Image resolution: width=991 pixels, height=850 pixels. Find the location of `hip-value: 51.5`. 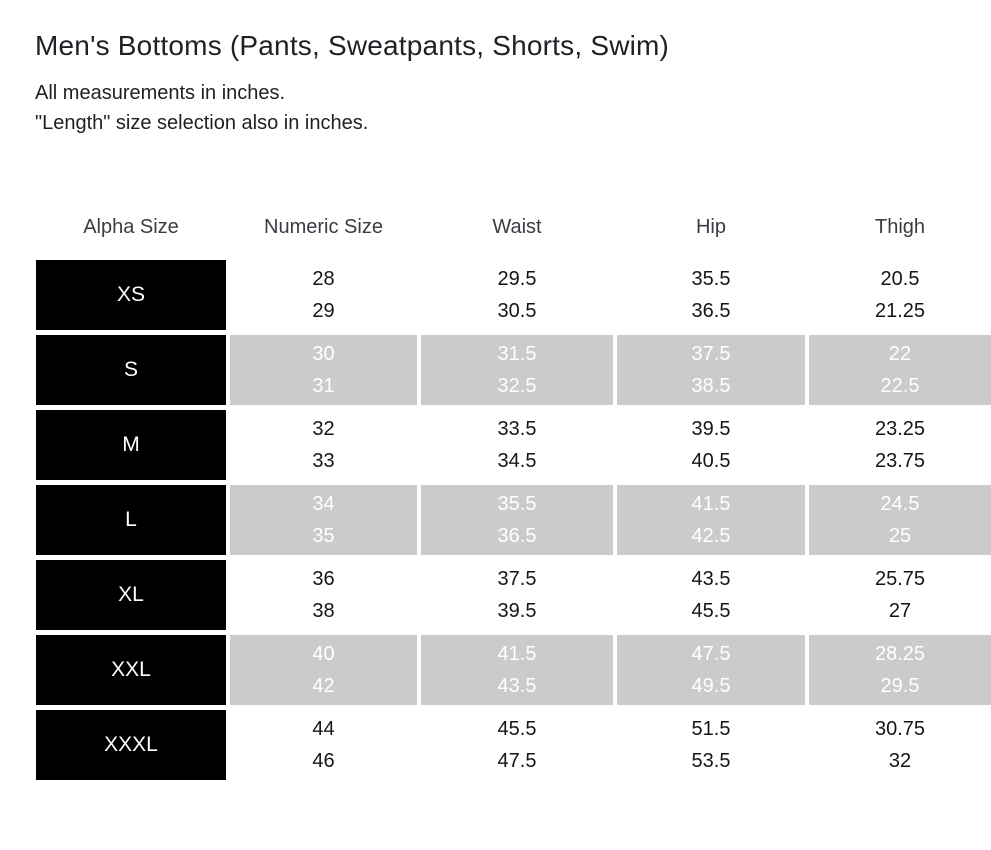

hip-value: 51.5 is located at coordinates (711, 729).